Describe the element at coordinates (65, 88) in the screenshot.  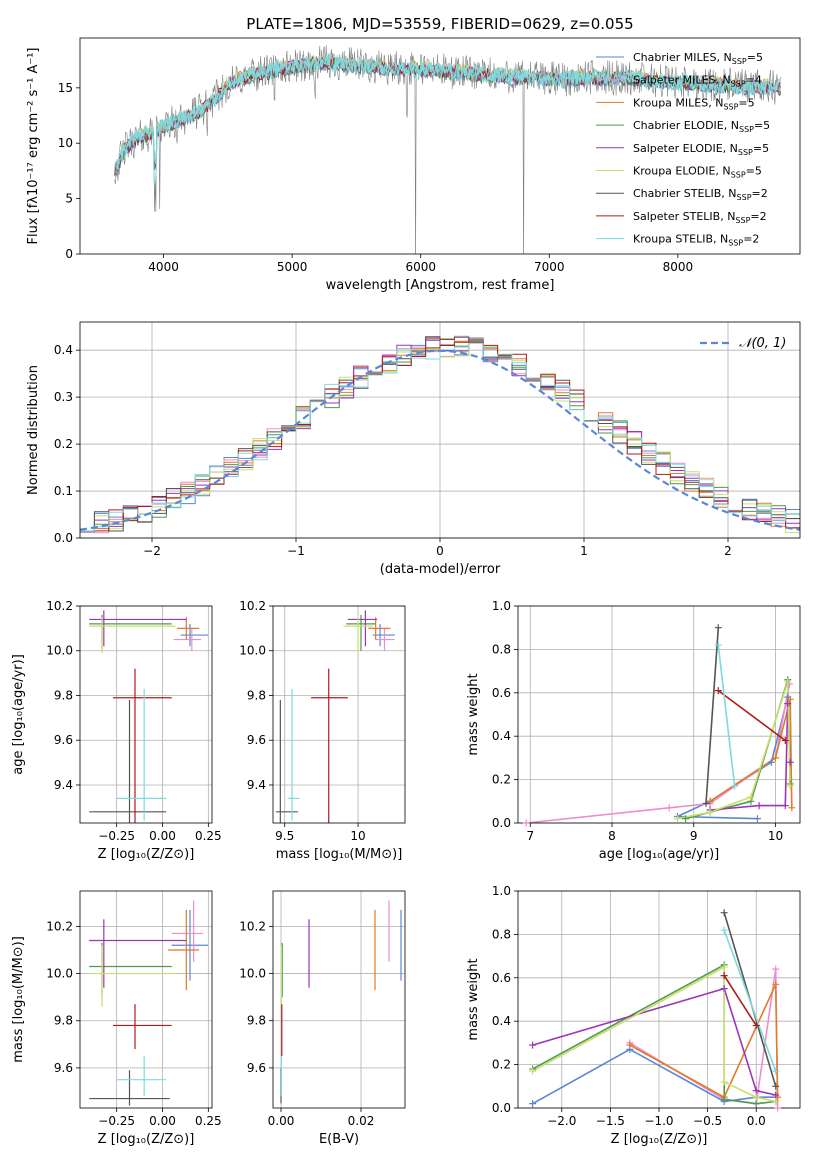
I see `y-tick-label: 15` at that location.